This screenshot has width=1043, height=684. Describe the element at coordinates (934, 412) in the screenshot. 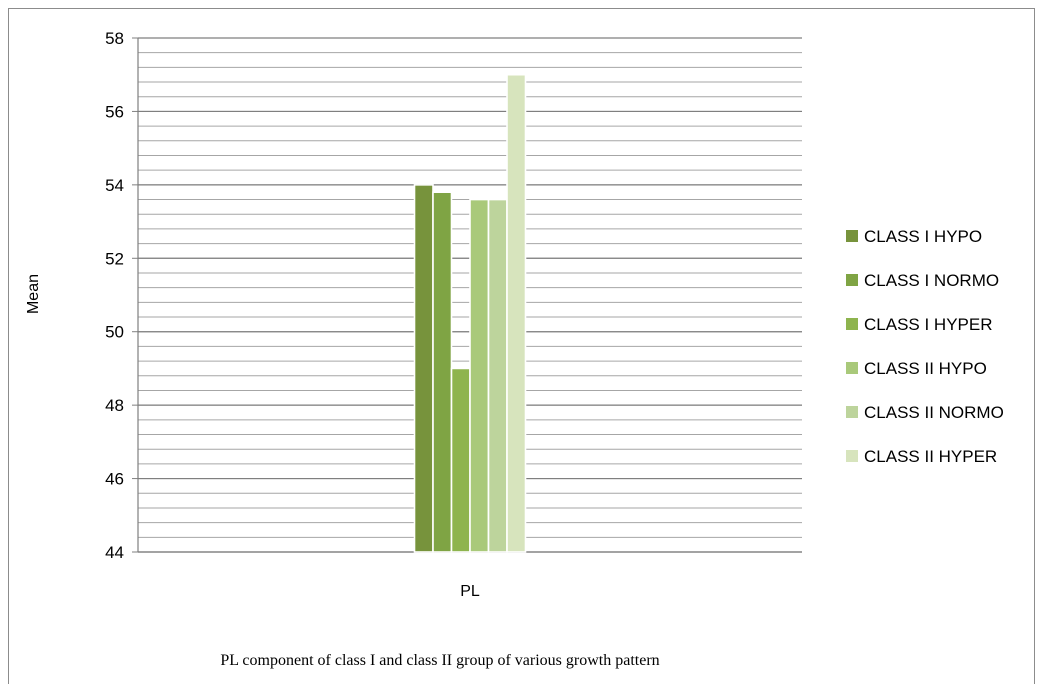

I see `legend-label: CLASS II NORMO` at that location.